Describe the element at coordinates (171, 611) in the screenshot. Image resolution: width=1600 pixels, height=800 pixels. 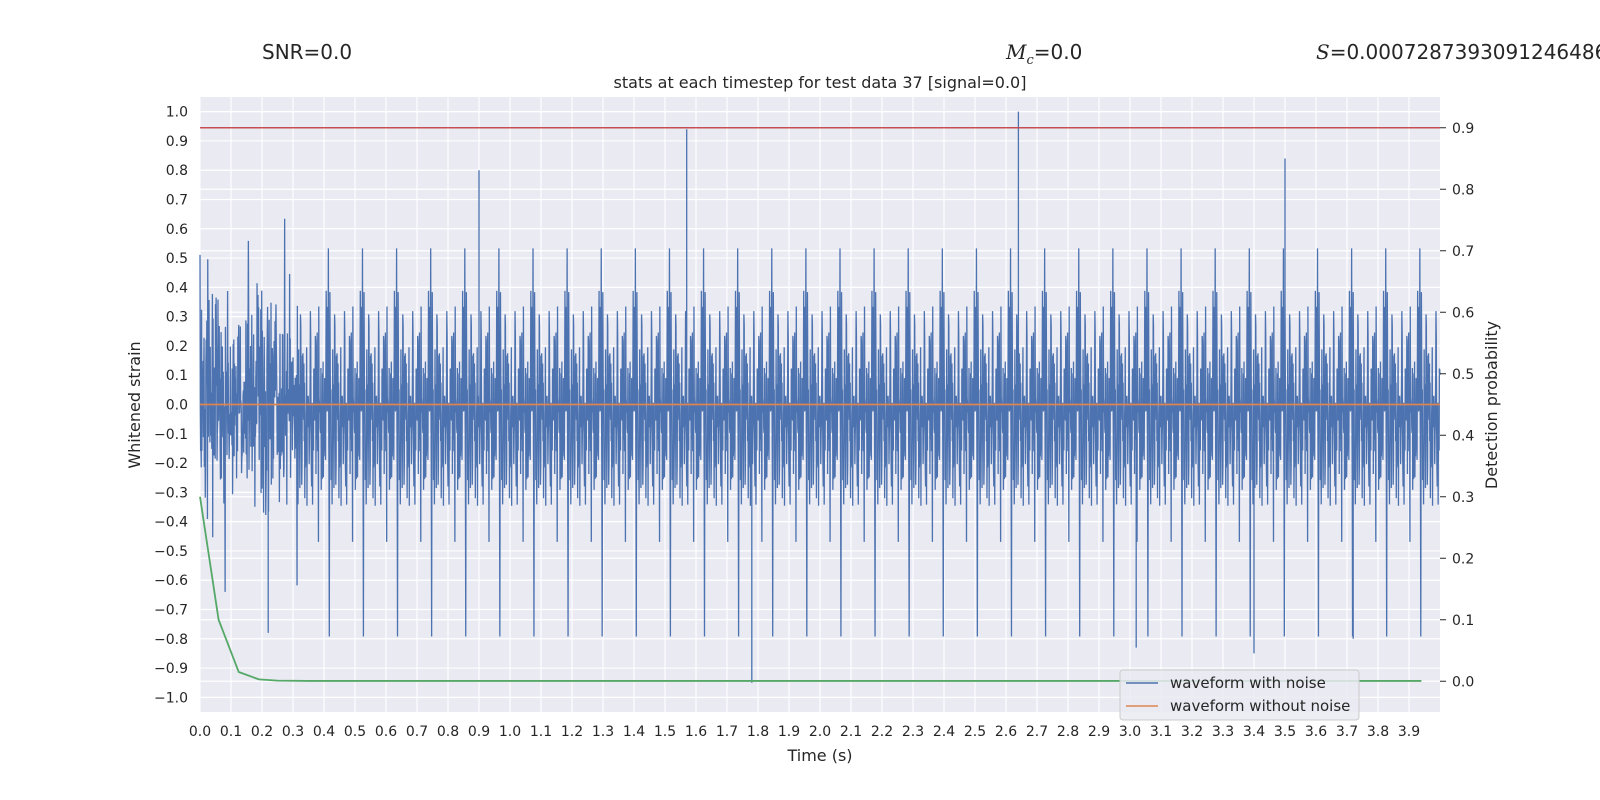
I see `y-tick-label: −0.7` at that location.